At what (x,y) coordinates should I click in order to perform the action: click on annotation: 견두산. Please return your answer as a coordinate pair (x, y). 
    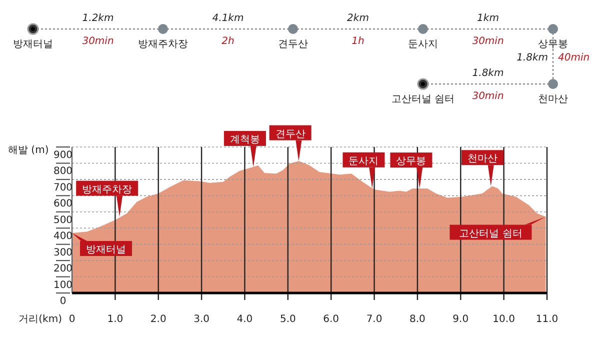
    Looking at the image, I should click on (290, 134).